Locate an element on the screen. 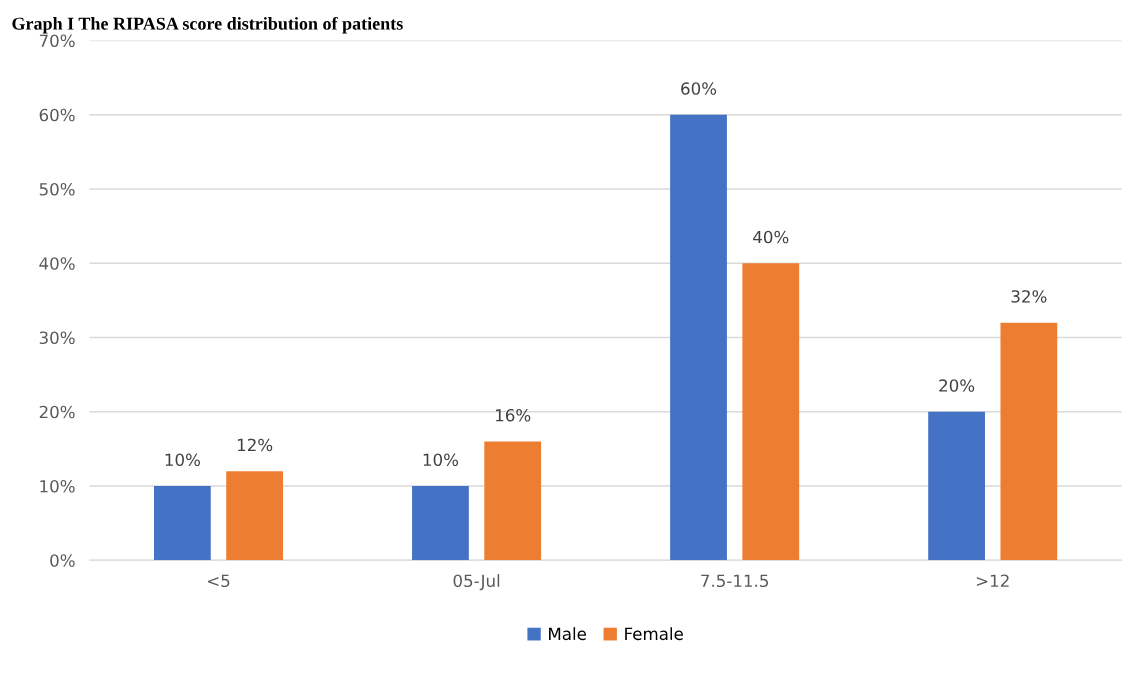 This screenshot has width=1147, height=675. y-tick-label: 10% is located at coordinates (57, 486).